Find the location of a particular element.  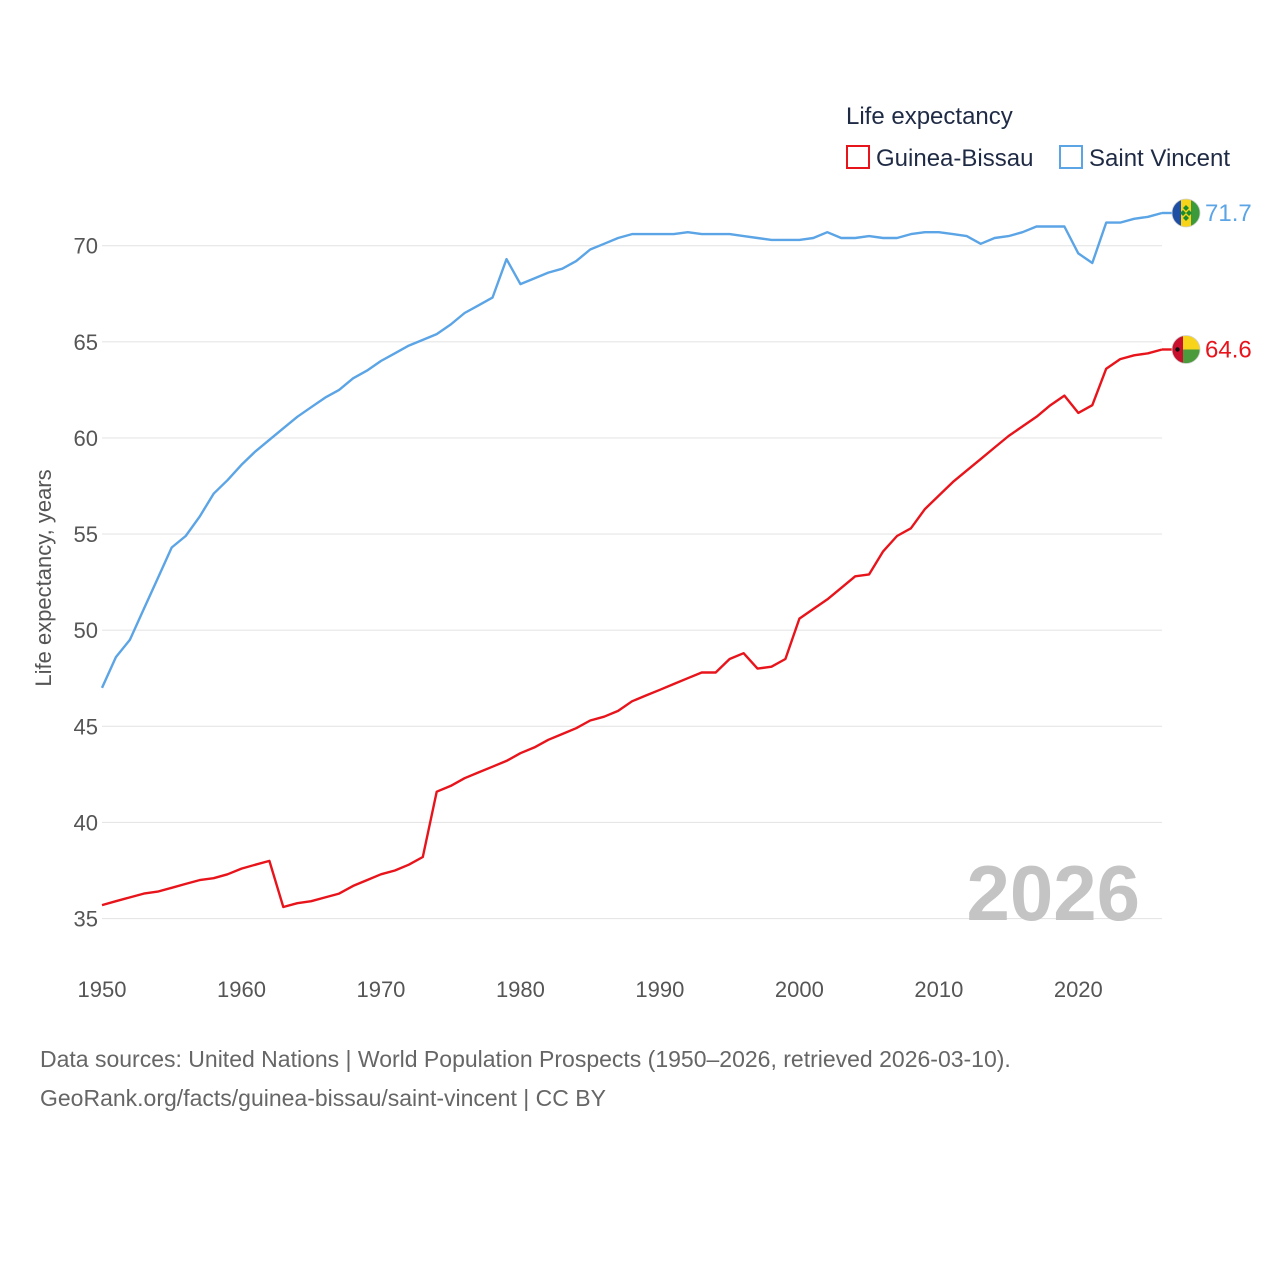

series-end-markers: 64.6 71.7 is located at coordinates (1207, 281).